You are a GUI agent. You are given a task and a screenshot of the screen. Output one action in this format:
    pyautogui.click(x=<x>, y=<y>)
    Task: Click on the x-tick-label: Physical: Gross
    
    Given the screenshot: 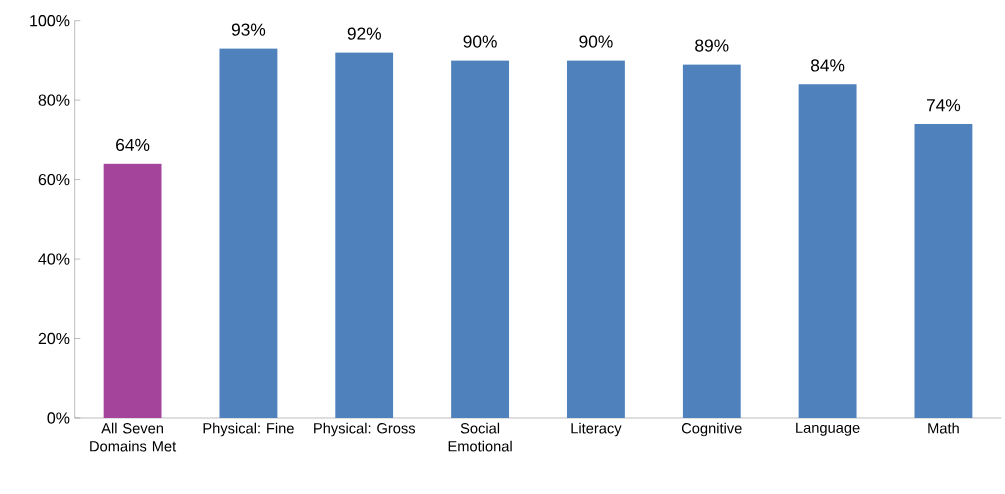 What is the action you would take?
    pyautogui.click(x=365, y=429)
    